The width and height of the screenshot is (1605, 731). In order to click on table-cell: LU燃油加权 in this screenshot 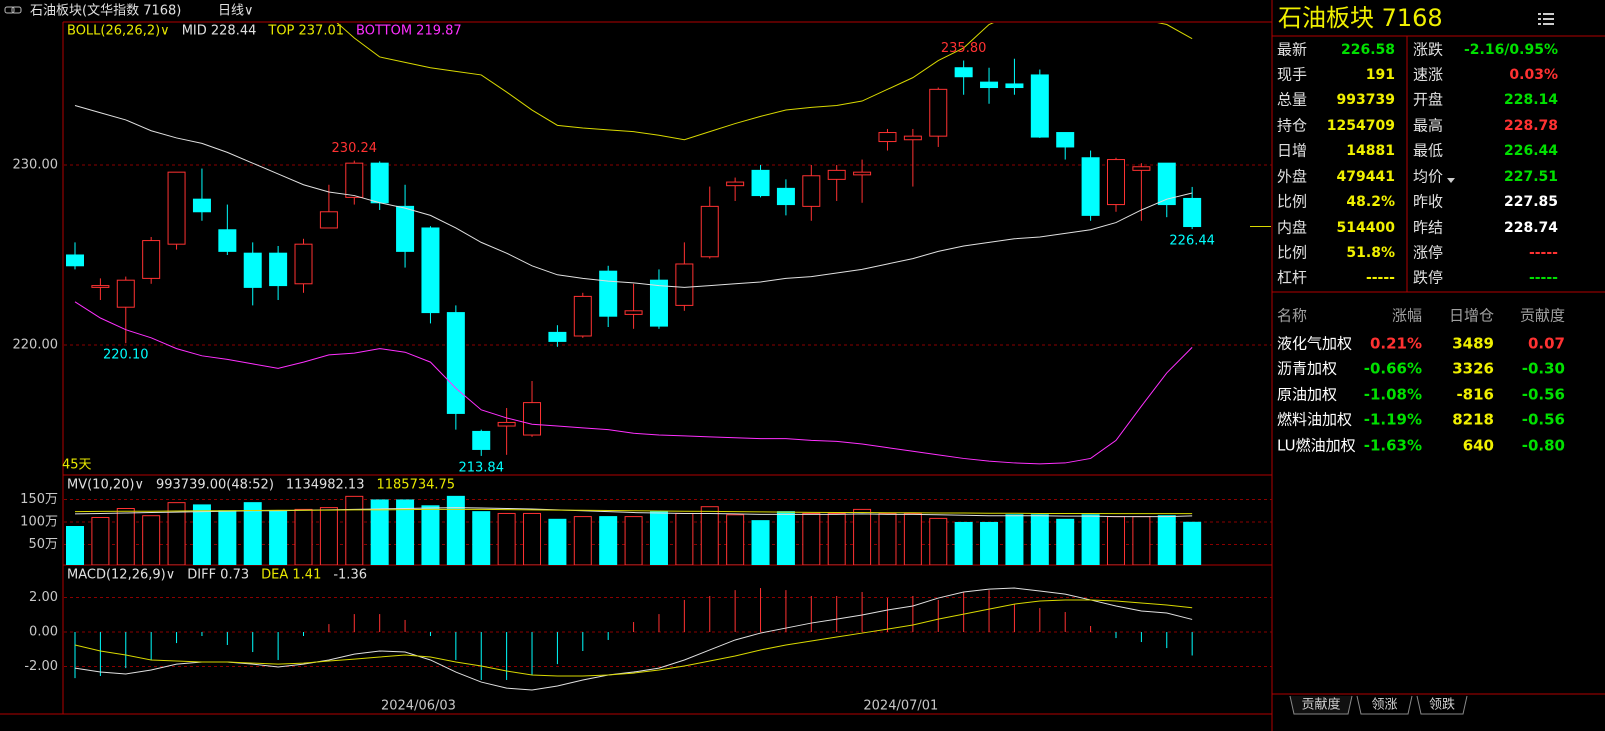, I will do `click(1316, 446)`.